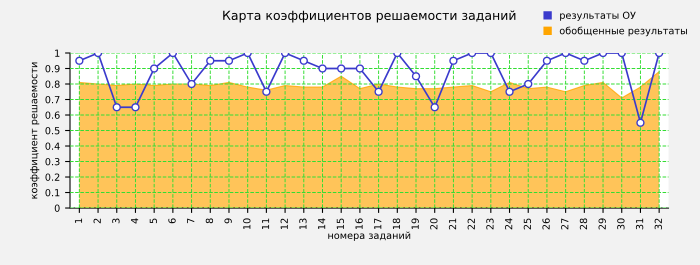  What do you see at coordinates (340, 224) in the screenshot?
I see `x-tick-label: 15` at bounding box center [340, 224].